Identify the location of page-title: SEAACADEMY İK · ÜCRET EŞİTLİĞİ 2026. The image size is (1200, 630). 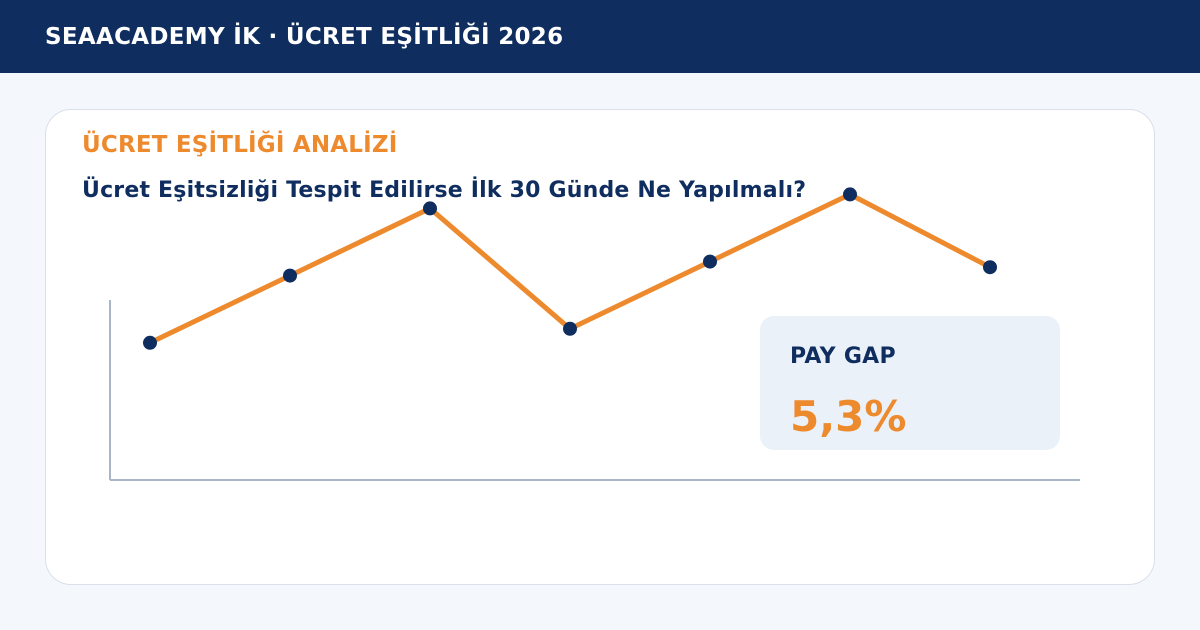
(304, 36).